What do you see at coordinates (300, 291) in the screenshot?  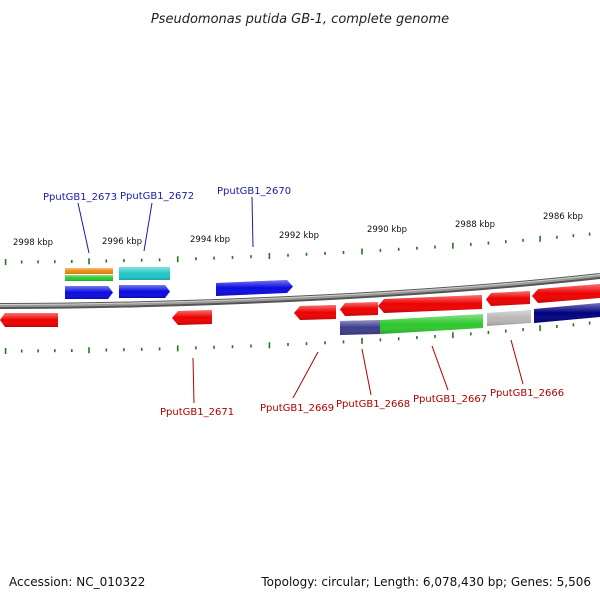 I see `genome-backbone` at bounding box center [300, 291].